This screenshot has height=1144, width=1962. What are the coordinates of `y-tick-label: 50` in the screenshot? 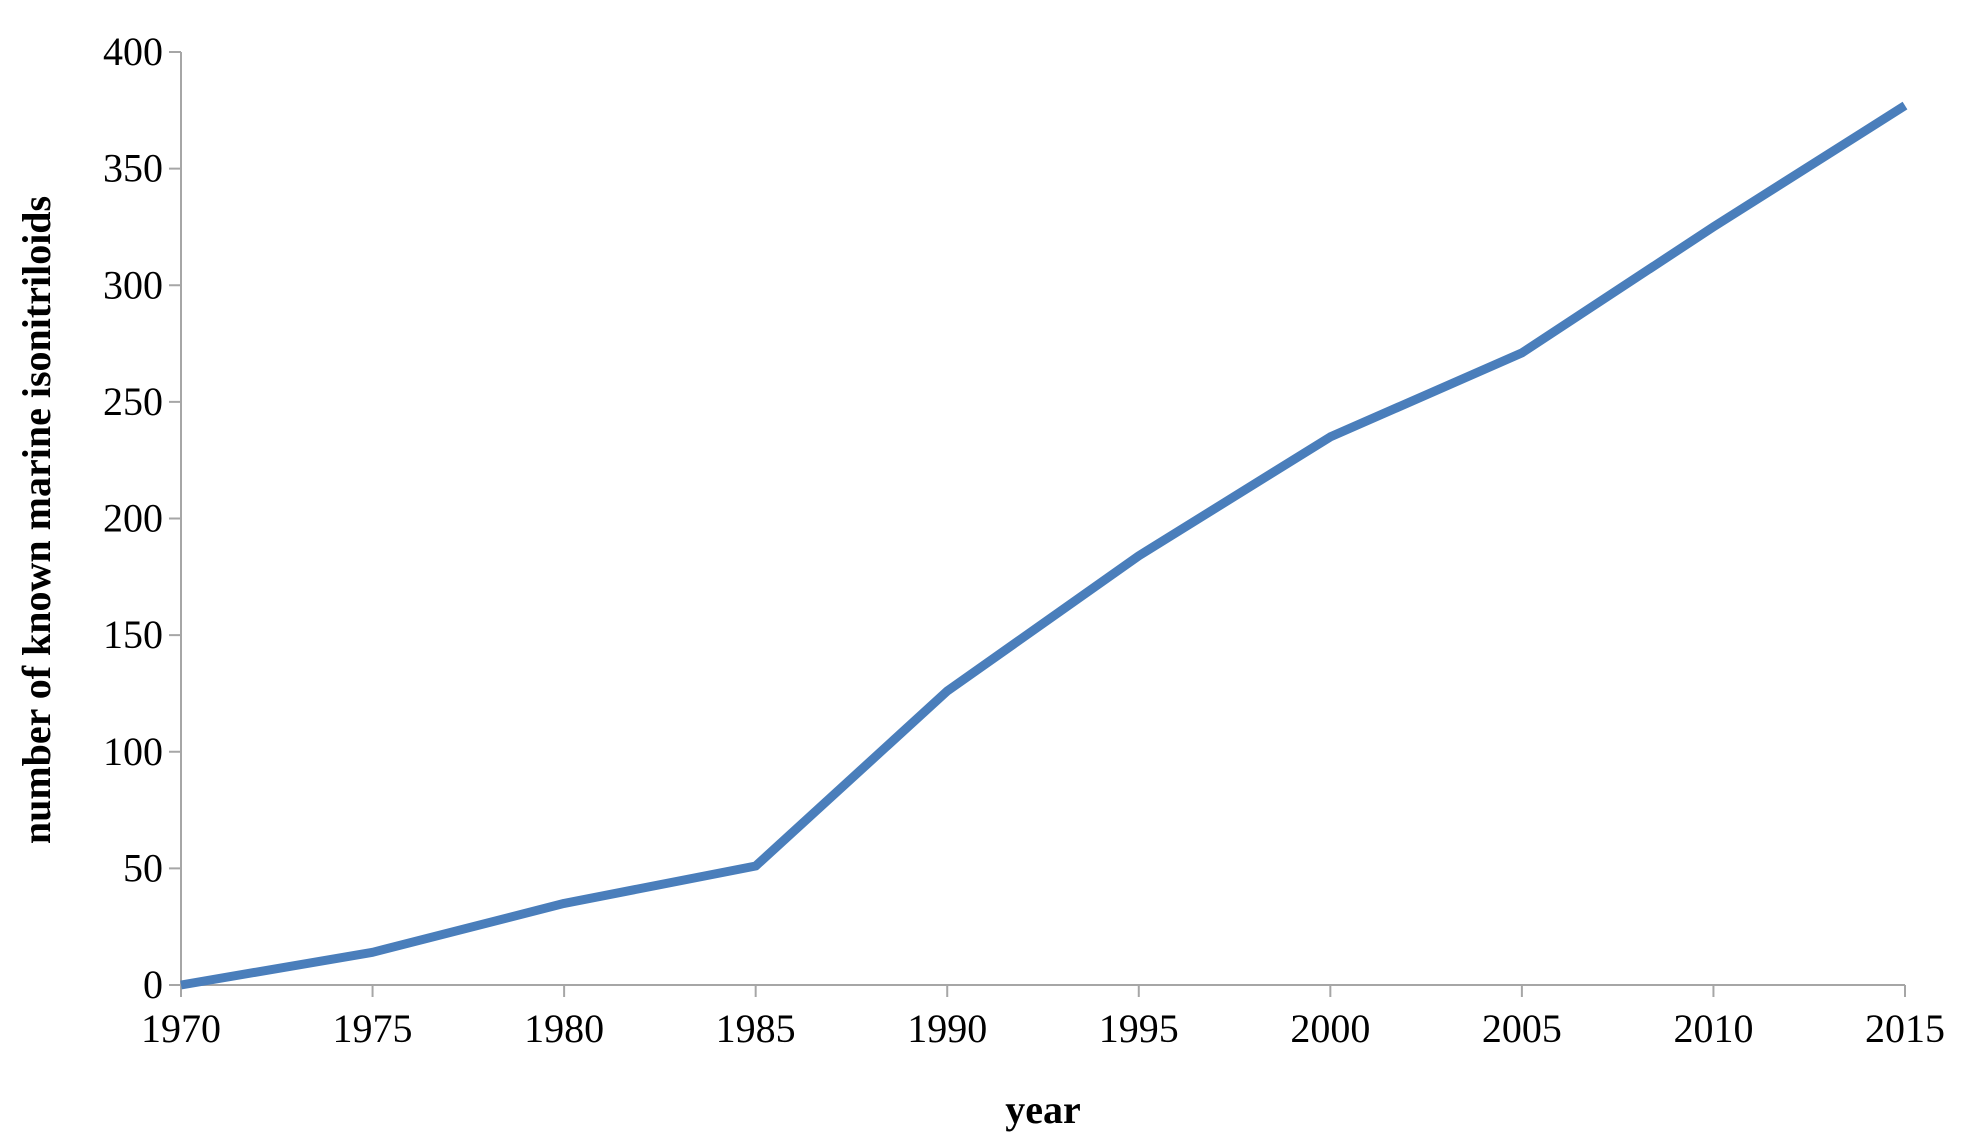 It's located at (143, 867).